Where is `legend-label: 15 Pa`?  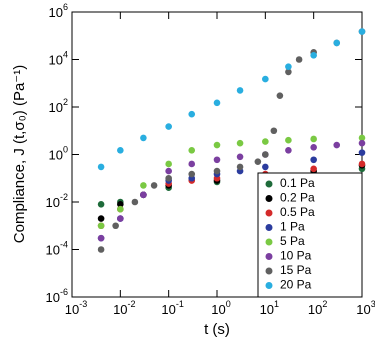
legend-label: 15 Pa is located at coordinates (296, 270).